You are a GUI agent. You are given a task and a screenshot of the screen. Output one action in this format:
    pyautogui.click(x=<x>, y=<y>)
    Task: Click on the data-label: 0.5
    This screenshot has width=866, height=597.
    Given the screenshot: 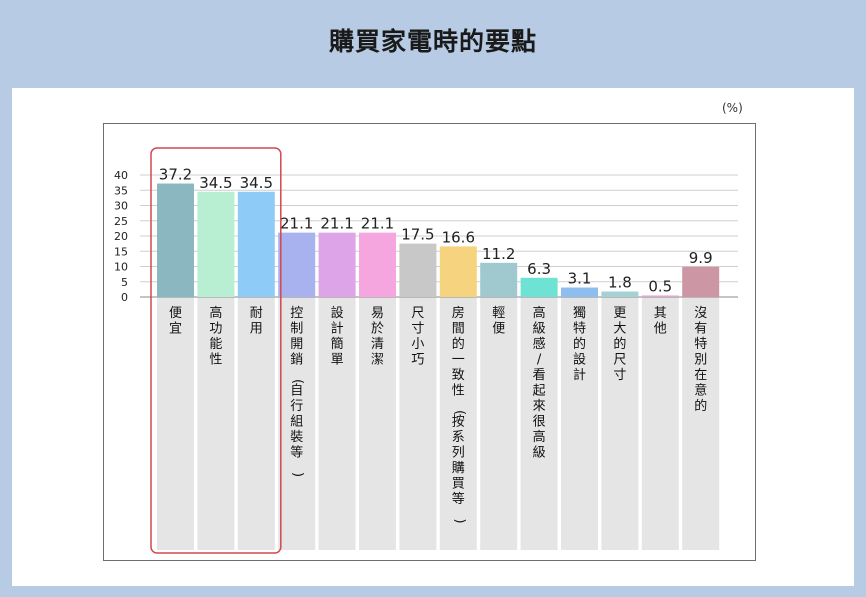 What is the action you would take?
    pyautogui.click(x=660, y=286)
    